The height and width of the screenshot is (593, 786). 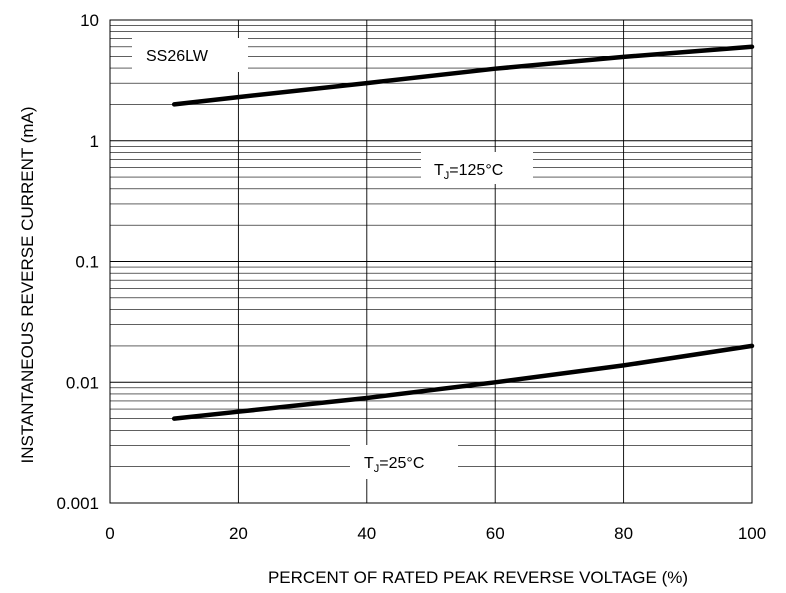 What do you see at coordinates (177, 56) in the screenshot?
I see `device-label: SS26LW` at bounding box center [177, 56].